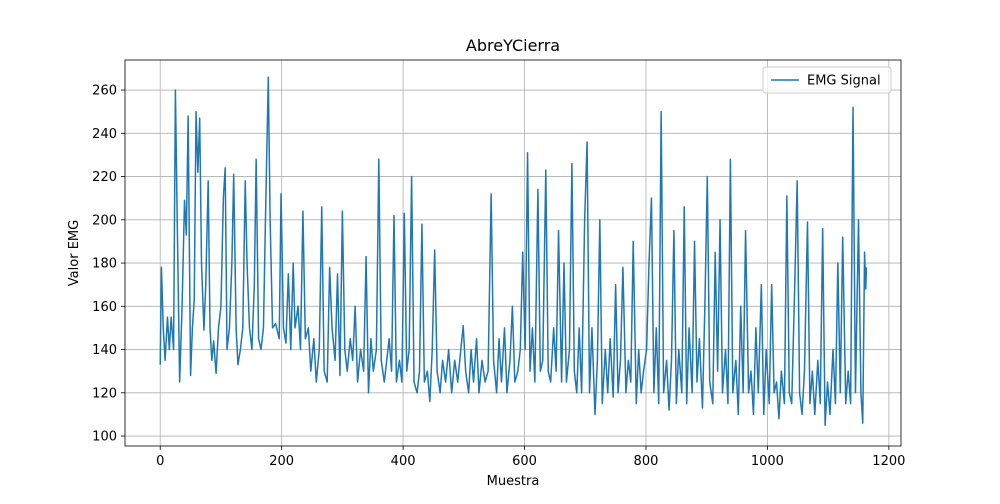 The image size is (1000, 504). I want to click on y-tick-label: 240, so click(104, 134).